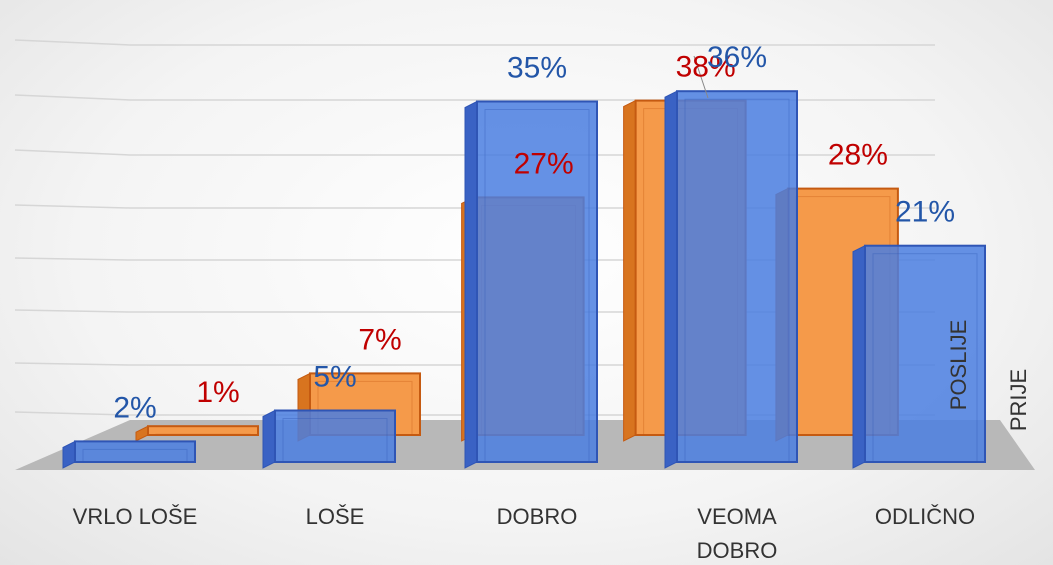 This screenshot has height=565, width=1053. Describe the element at coordinates (958, 365) in the screenshot. I see `legend-label: POSLIJE` at that location.